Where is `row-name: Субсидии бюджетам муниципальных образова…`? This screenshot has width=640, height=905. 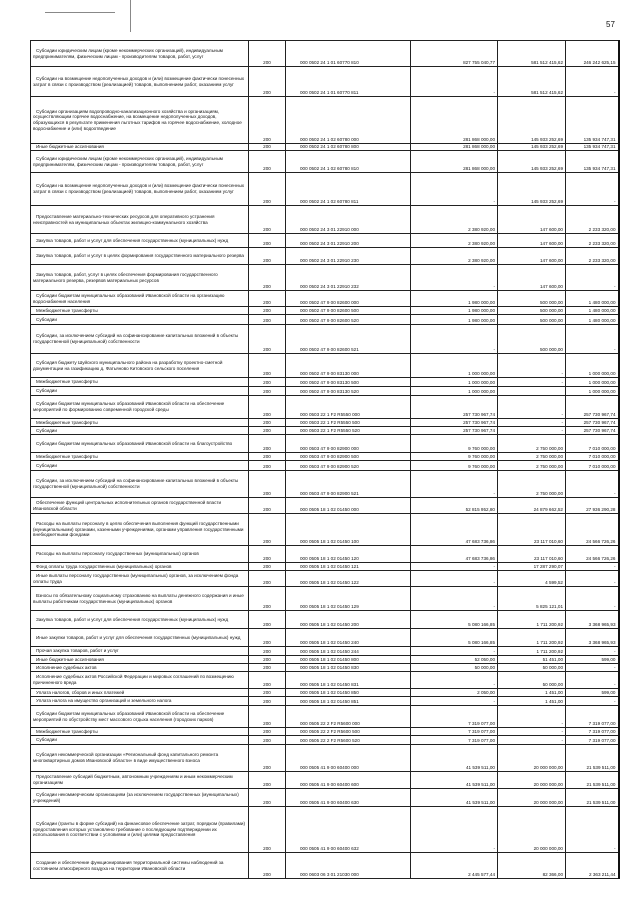
row-name: Субсидии бюджетам муниципальных образова… is located at coordinates (139, 716).